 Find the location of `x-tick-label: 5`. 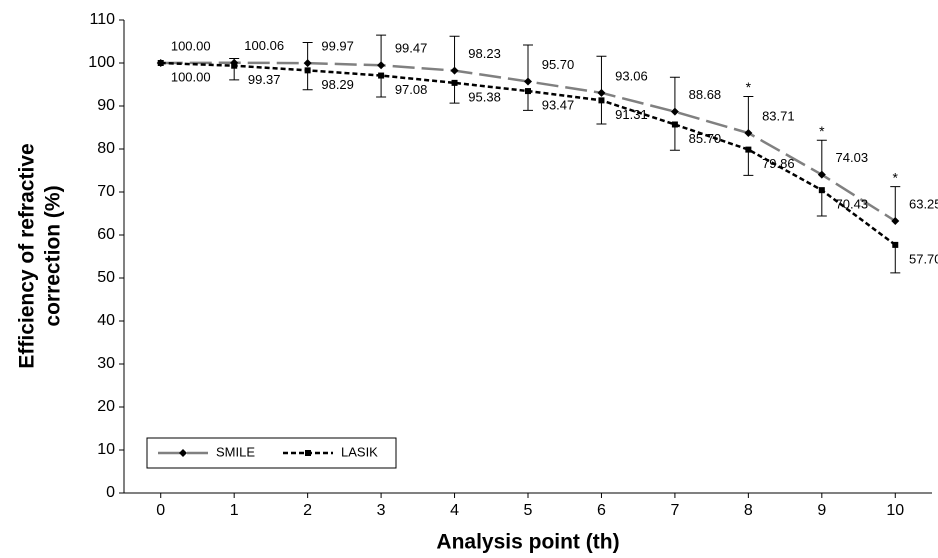

x-tick-label: 5 is located at coordinates (528, 510).